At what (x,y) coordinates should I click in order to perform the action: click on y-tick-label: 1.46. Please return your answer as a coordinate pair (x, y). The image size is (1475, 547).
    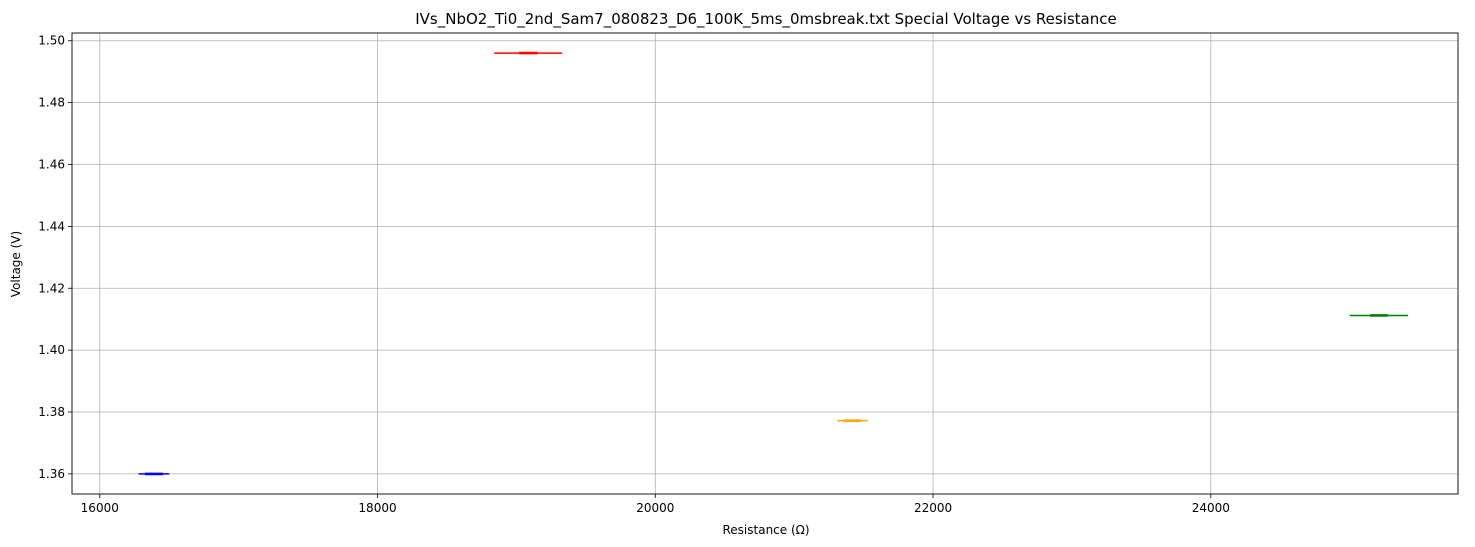
    Looking at the image, I should click on (51, 164).